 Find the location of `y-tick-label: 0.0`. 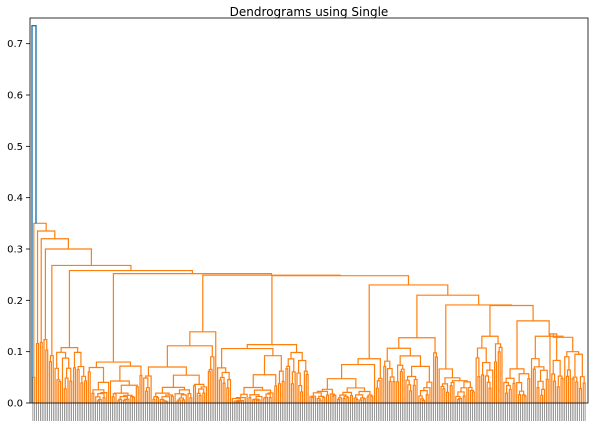

y-tick-label: 0.0 is located at coordinates (15, 404).